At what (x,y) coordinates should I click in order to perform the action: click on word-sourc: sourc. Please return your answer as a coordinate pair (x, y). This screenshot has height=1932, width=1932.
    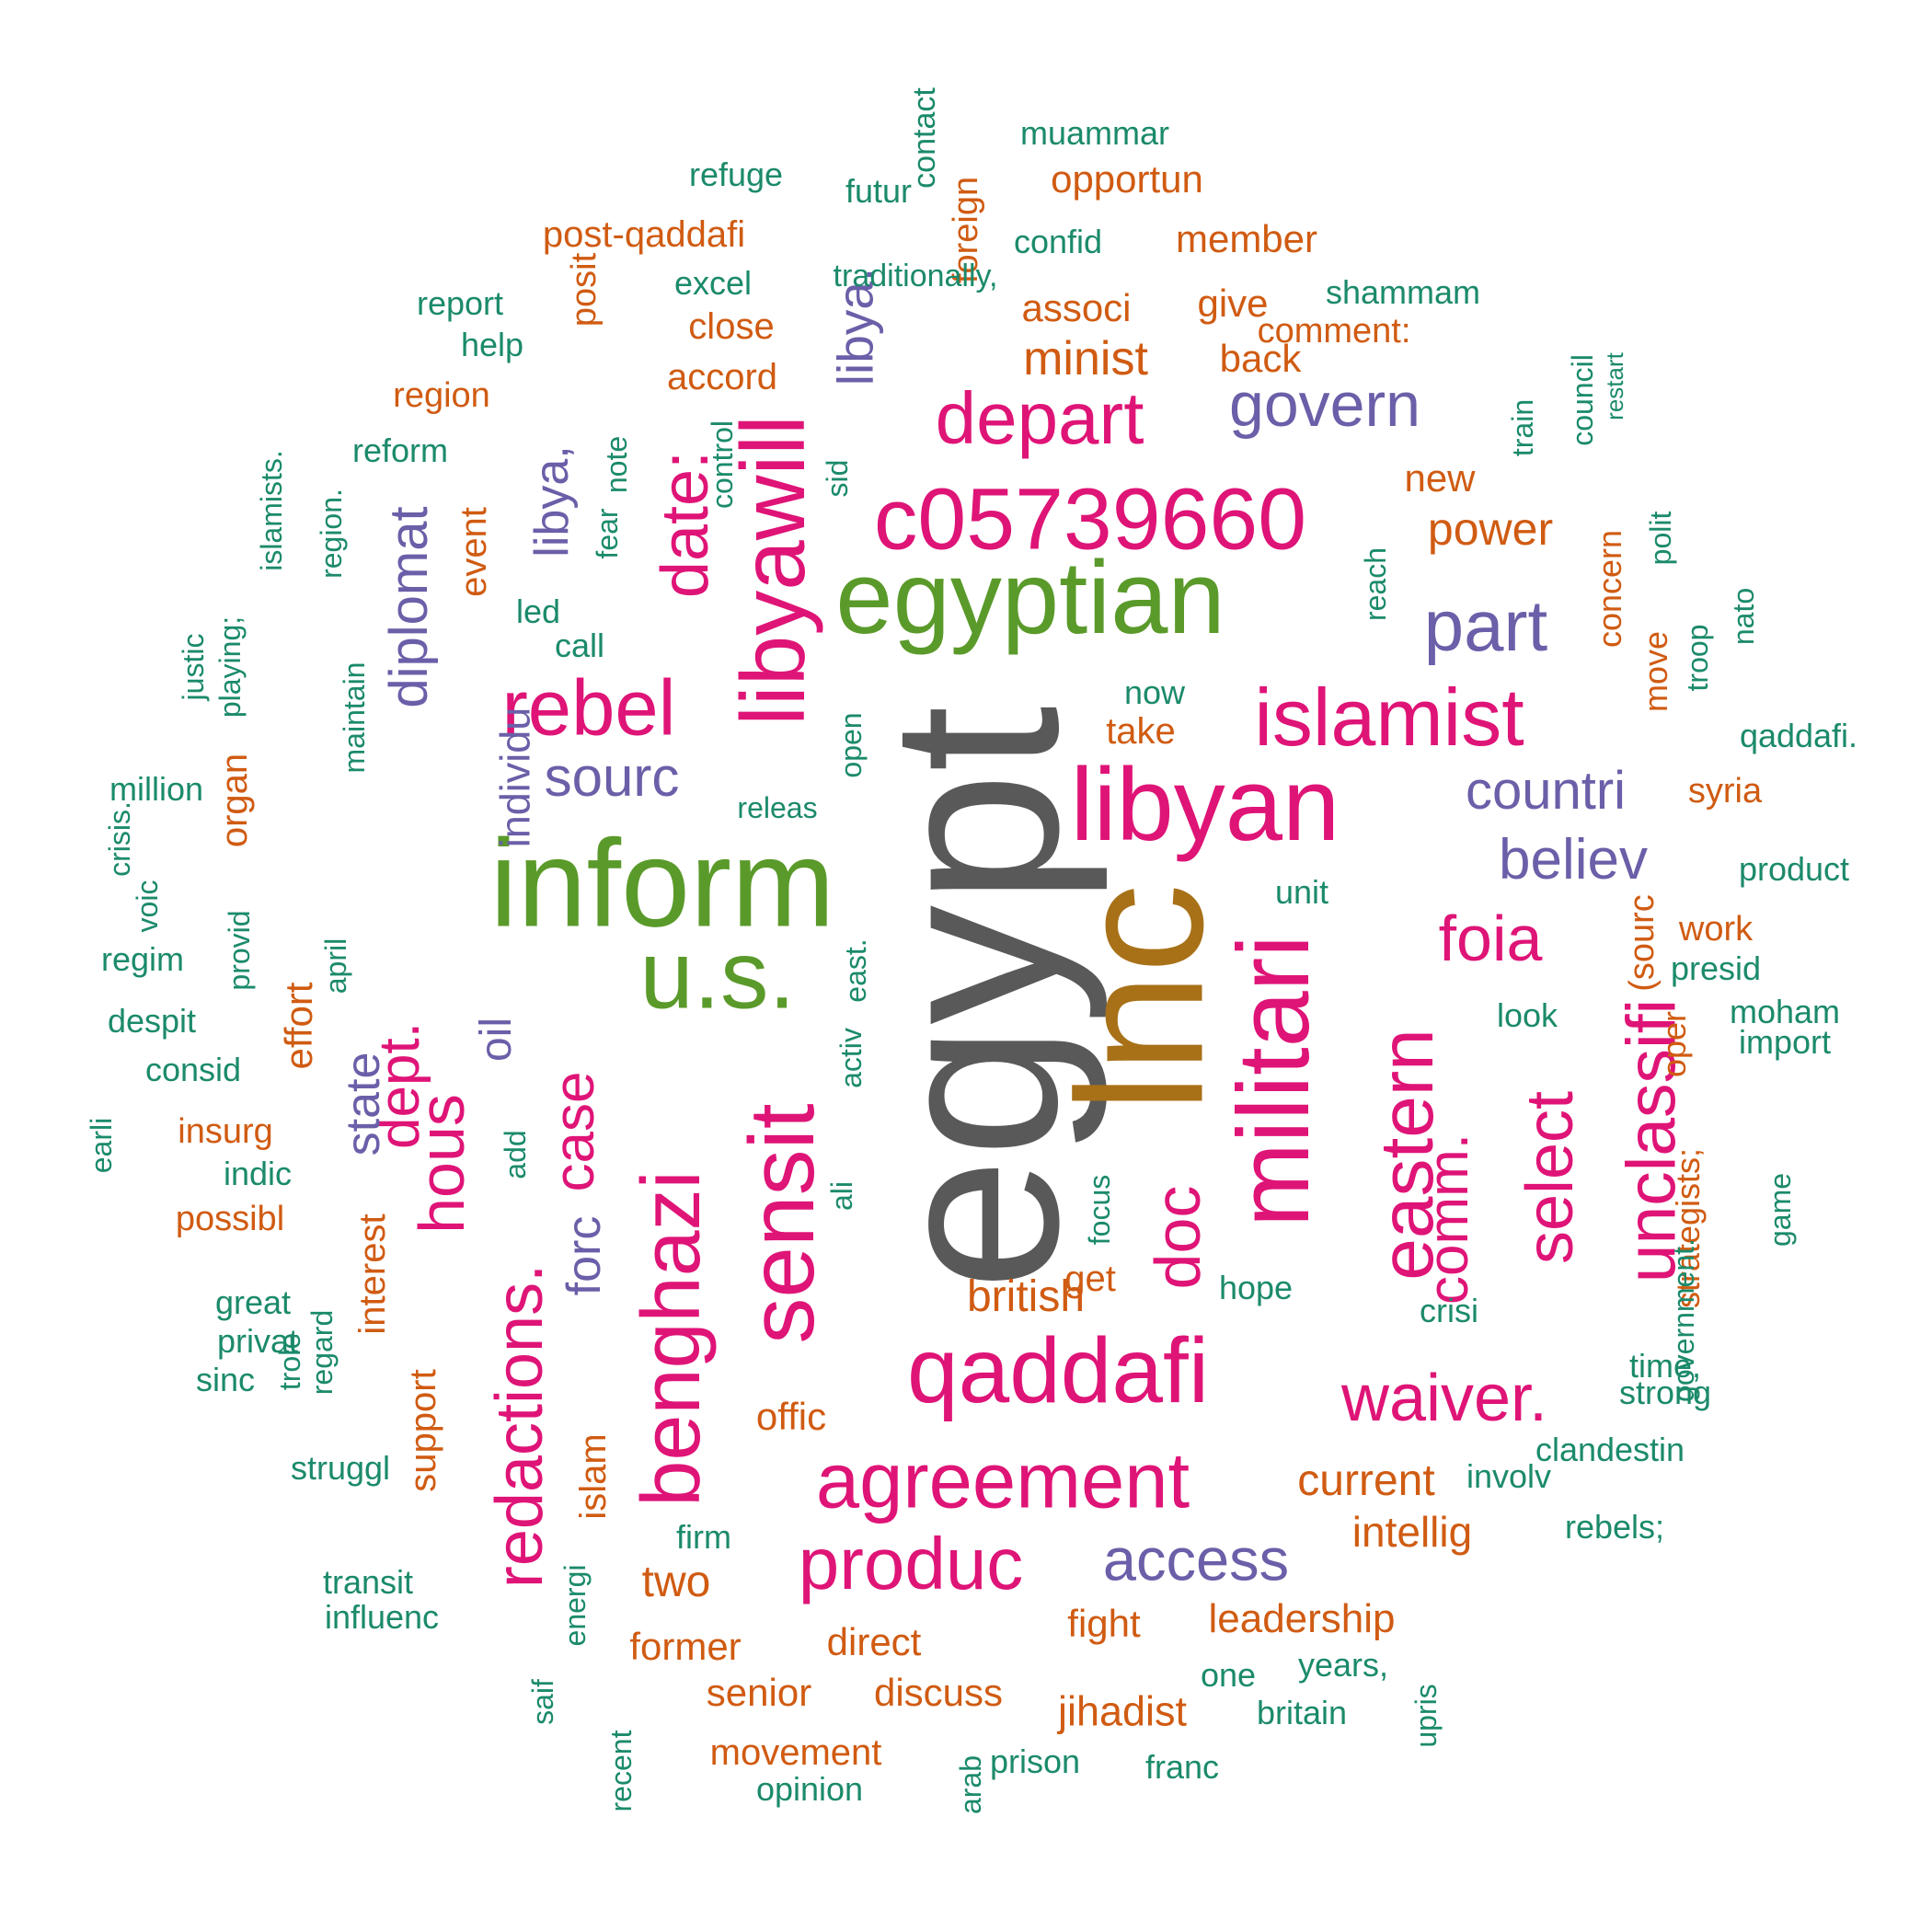
    Looking at the image, I should click on (612, 777).